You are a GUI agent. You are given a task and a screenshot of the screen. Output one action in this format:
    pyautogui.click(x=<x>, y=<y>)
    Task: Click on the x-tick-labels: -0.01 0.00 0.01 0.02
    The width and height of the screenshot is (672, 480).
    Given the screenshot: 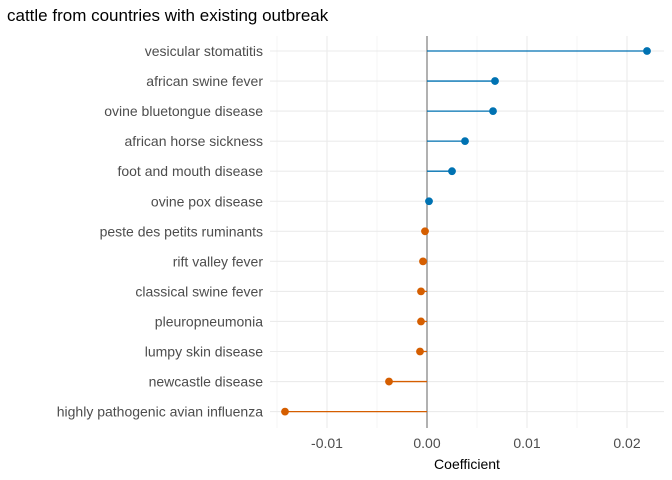 What is the action you would take?
    pyautogui.click(x=476, y=443)
    